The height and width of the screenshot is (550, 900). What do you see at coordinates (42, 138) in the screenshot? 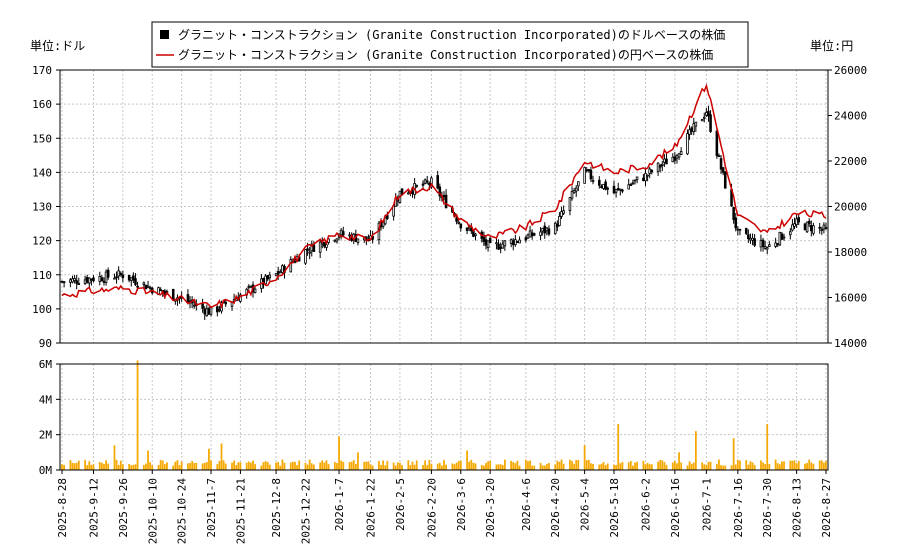
I see `left-tick-label: 150` at bounding box center [42, 138].